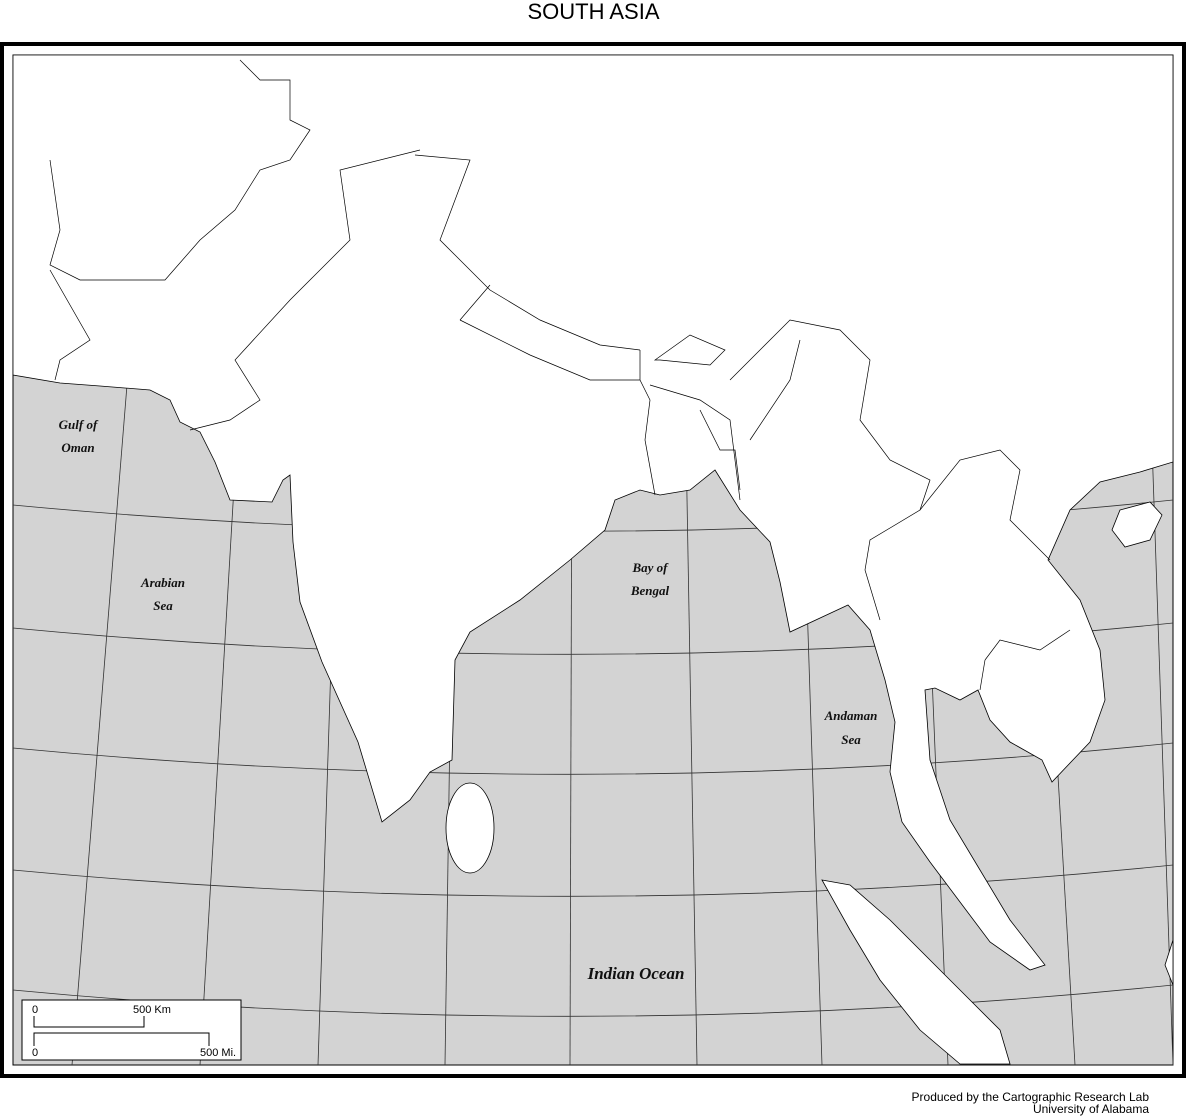  Describe the element at coordinates (131, 1030) in the screenshot. I see `scale-bar: 0 500 Km 0 500 Mi.` at that location.